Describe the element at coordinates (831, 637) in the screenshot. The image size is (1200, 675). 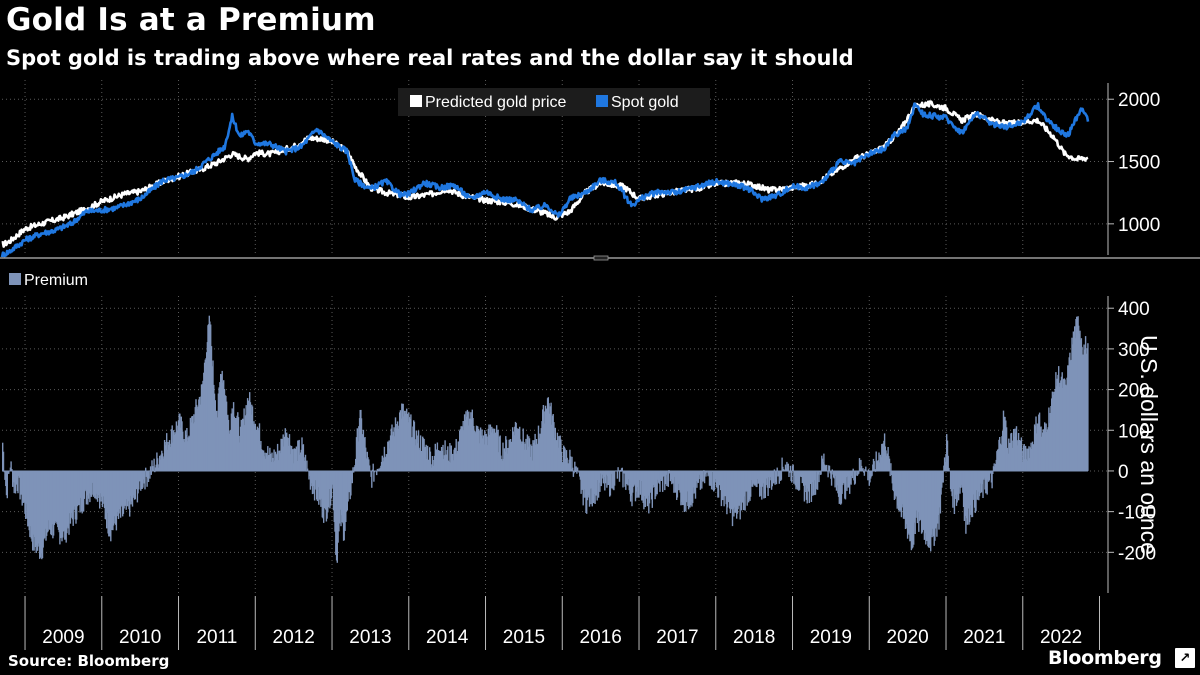
I see `x-tick-label: 2019` at that location.